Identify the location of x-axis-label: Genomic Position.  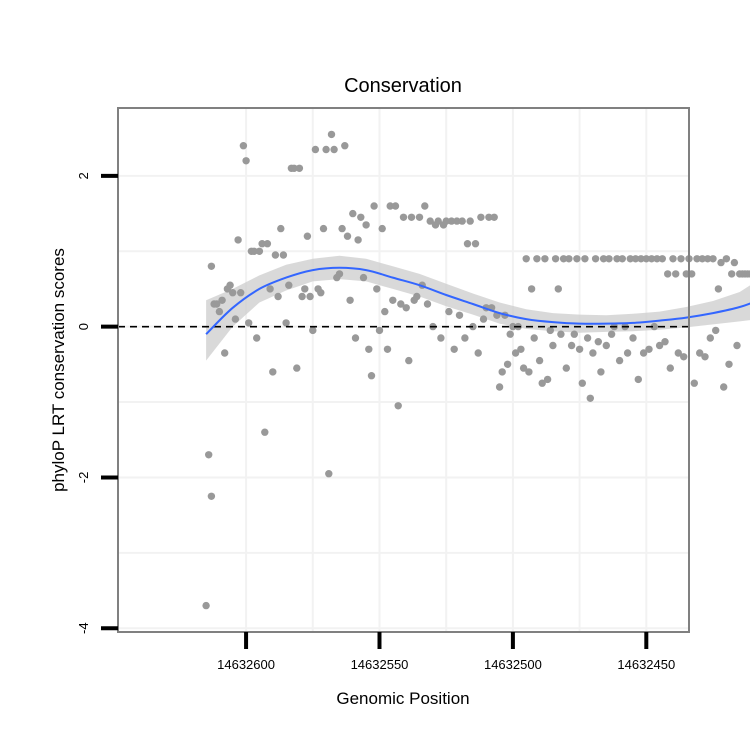
(402, 698).